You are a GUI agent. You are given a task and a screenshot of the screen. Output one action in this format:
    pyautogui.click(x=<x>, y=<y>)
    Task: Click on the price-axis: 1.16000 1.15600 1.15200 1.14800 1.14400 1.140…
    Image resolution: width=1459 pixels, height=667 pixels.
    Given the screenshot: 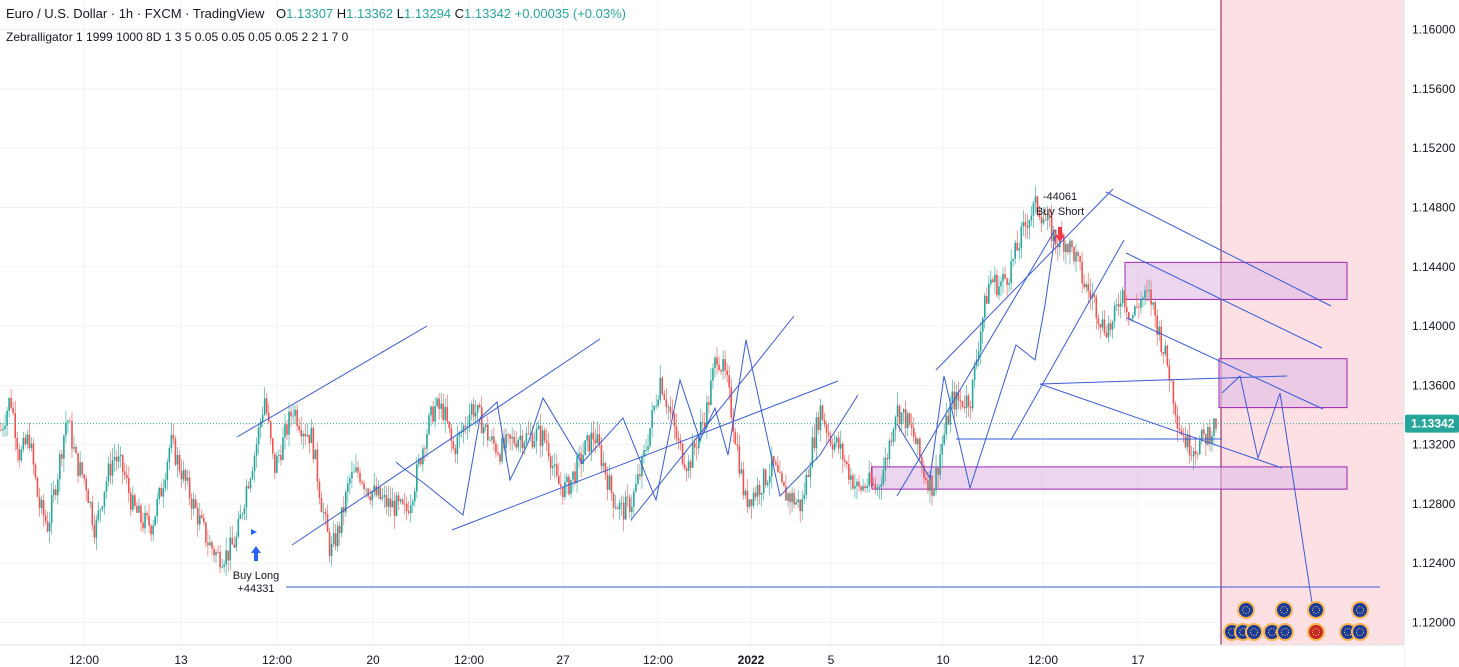 What is the action you would take?
    pyautogui.click(x=1431, y=333)
    